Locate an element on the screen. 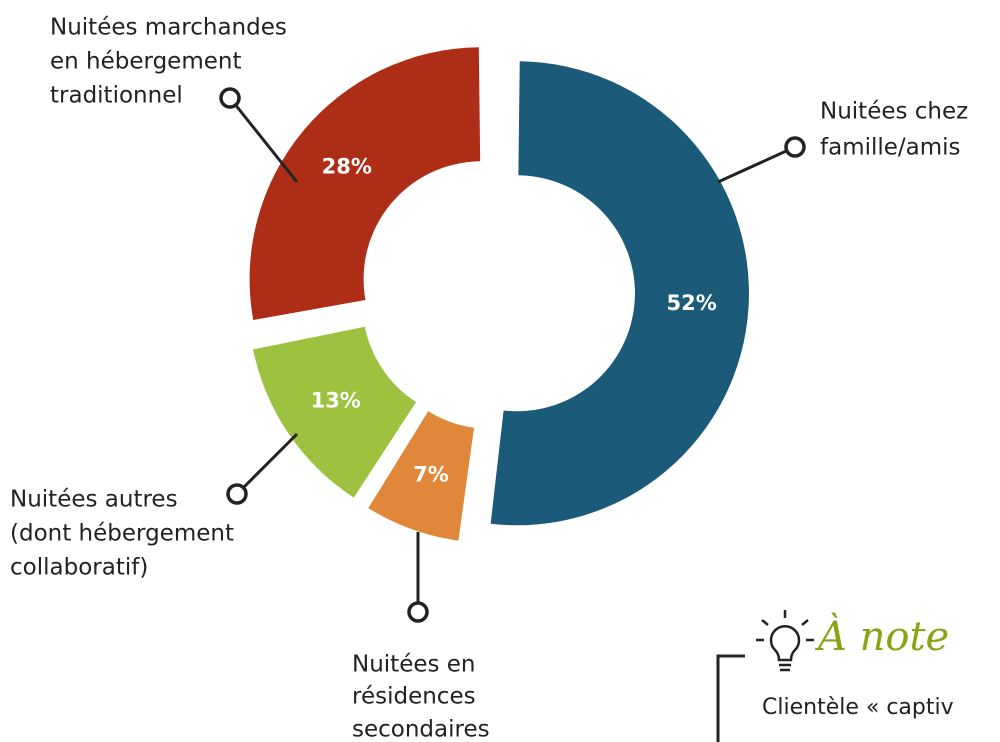 This screenshot has width=1000, height=742. bulb-icon is located at coordinates (785, 641).